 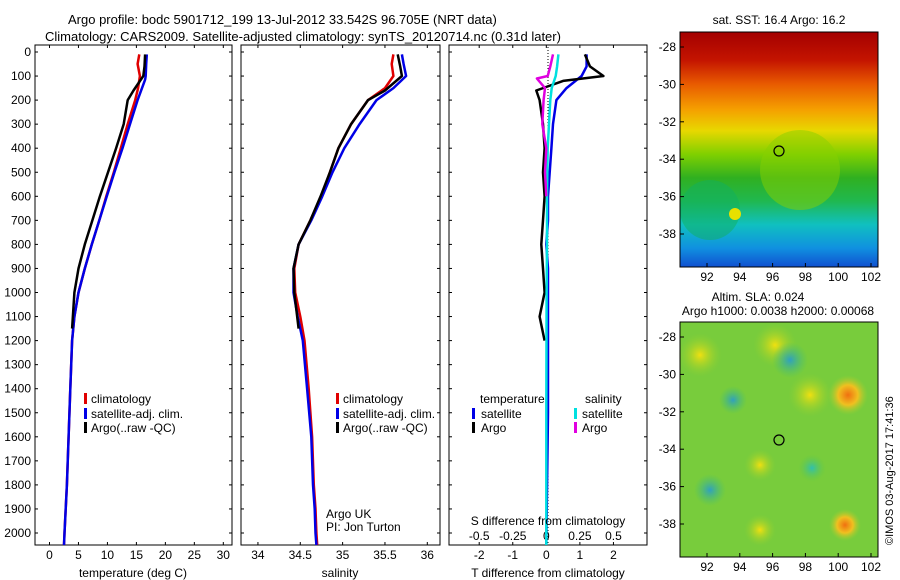 I want to click on y-tick-label: 0, so click(x=27, y=52).